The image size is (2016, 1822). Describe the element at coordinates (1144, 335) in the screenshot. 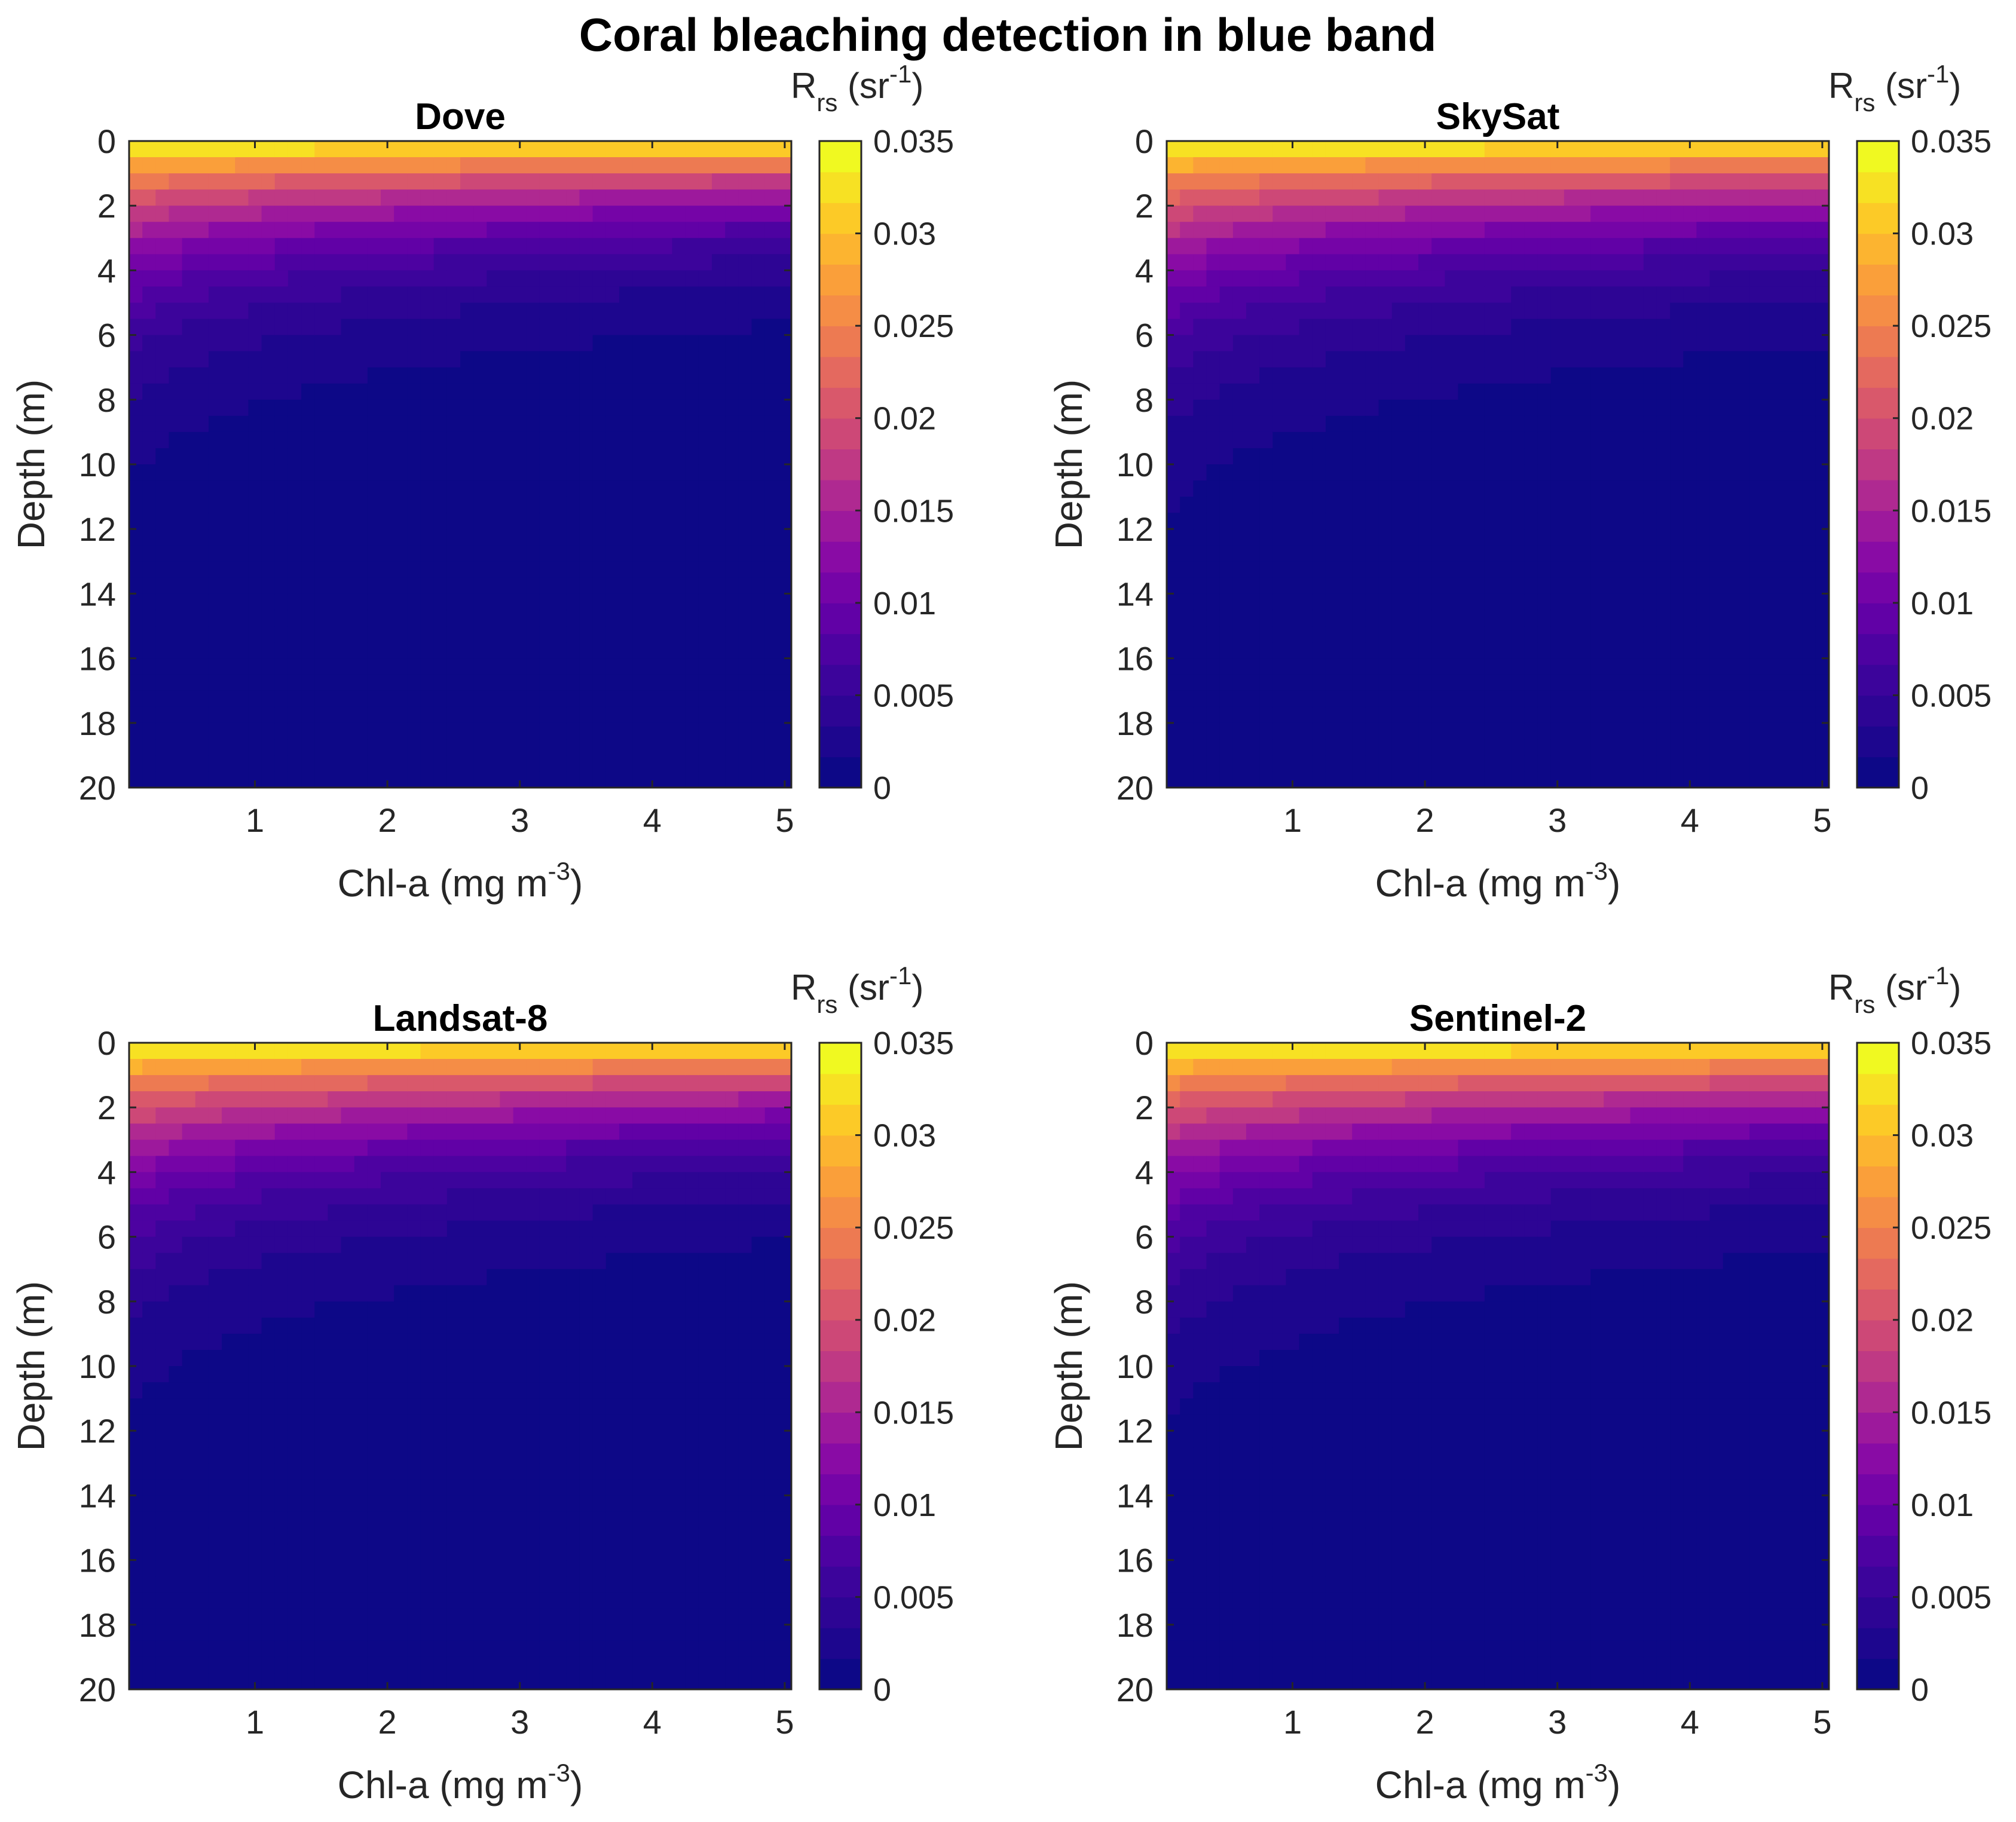

I see `y-tick-label: 6` at that location.